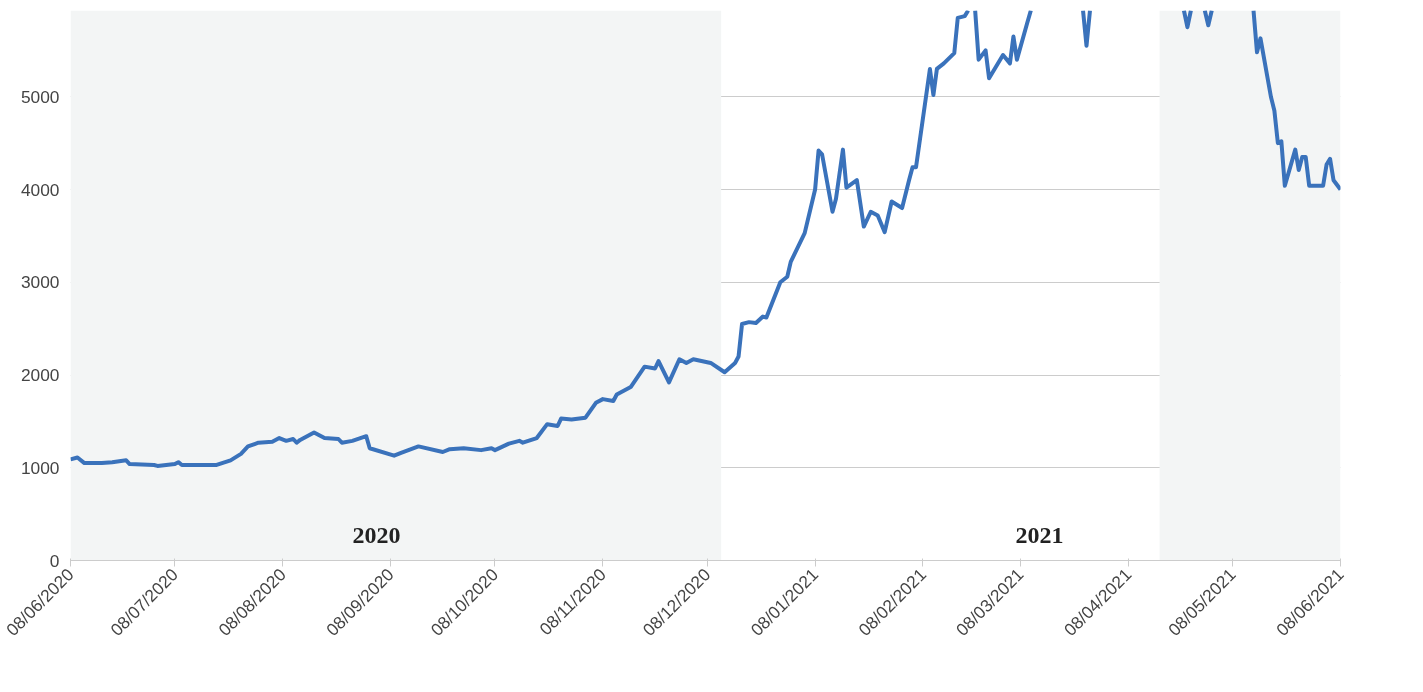  I want to click on y-tick-label: 4000, so click(40, 189).